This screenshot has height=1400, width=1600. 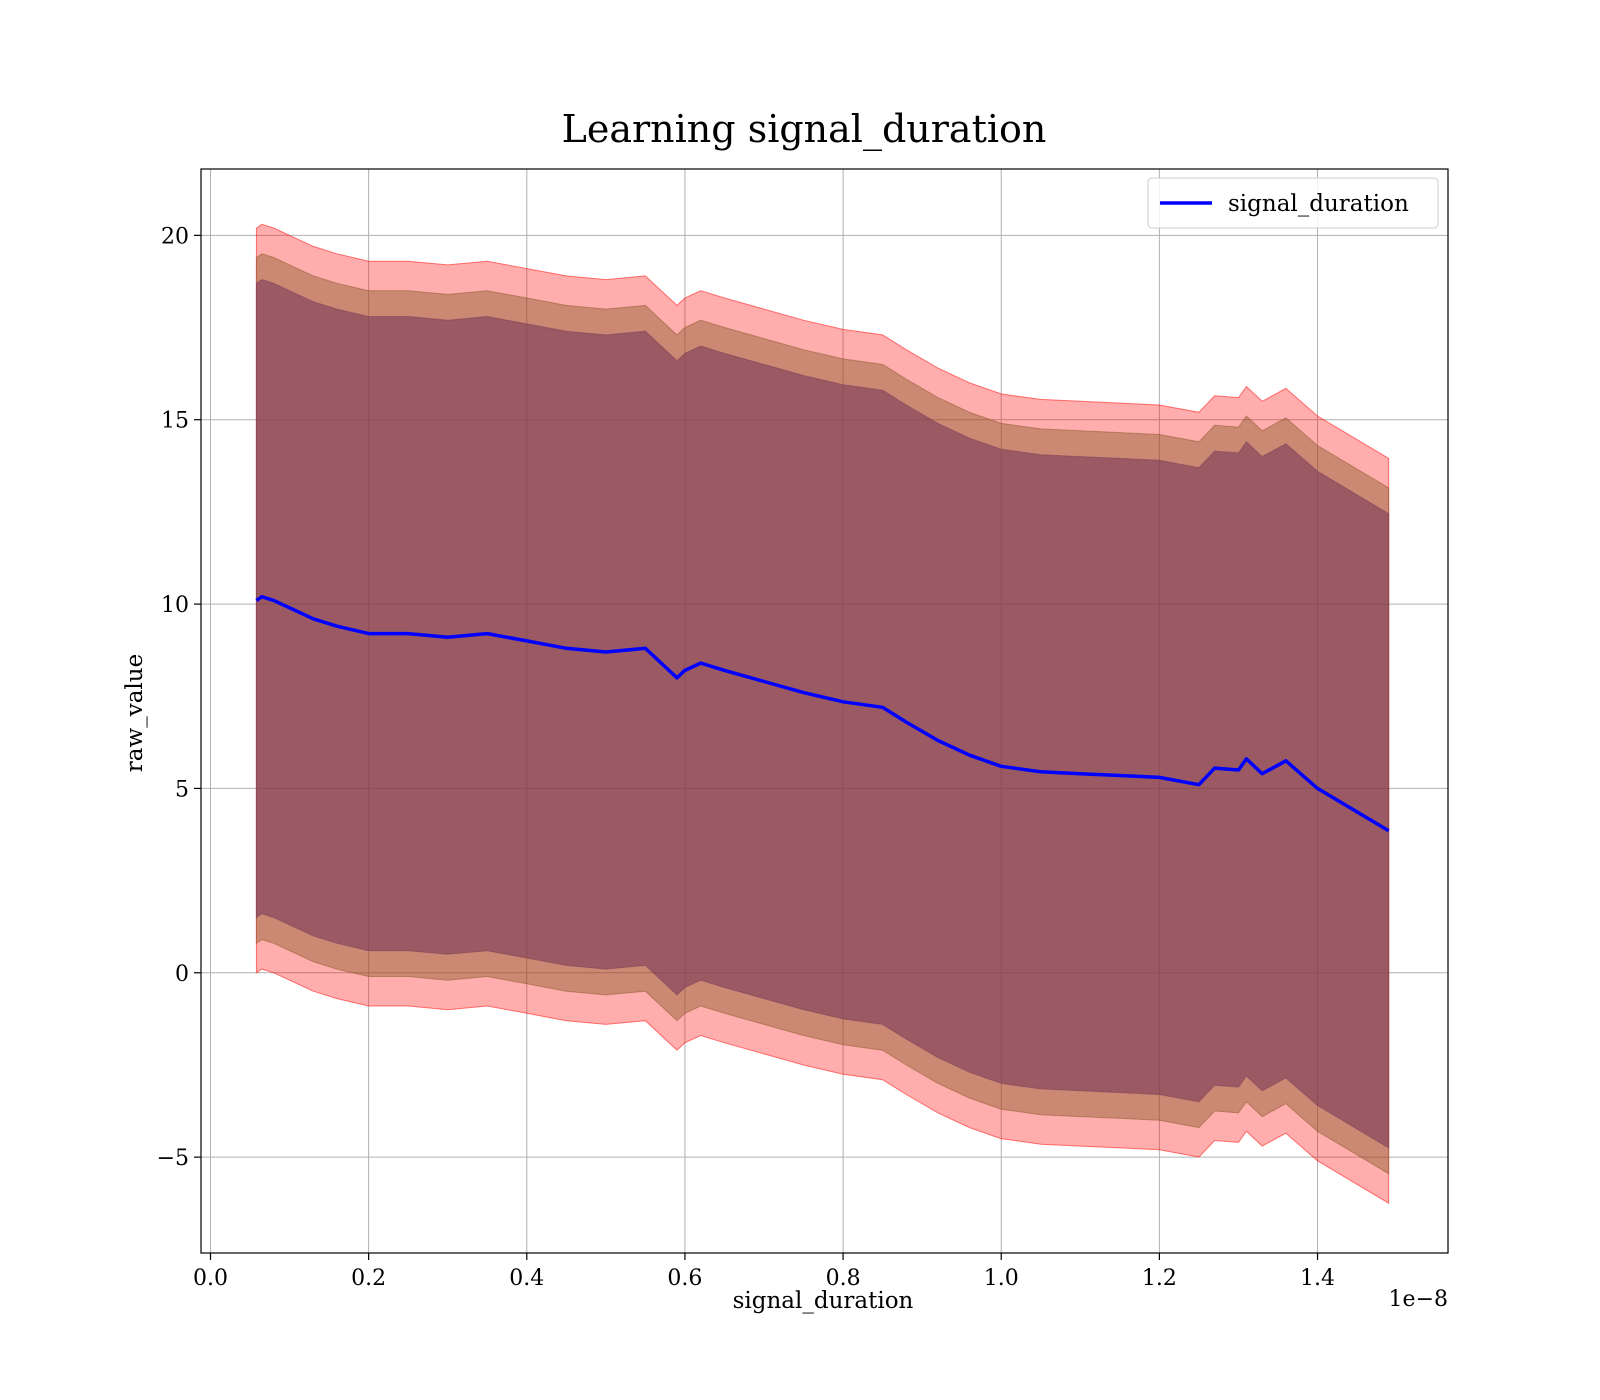 I want to click on x-tick-label: 0.4, so click(x=526, y=1278).